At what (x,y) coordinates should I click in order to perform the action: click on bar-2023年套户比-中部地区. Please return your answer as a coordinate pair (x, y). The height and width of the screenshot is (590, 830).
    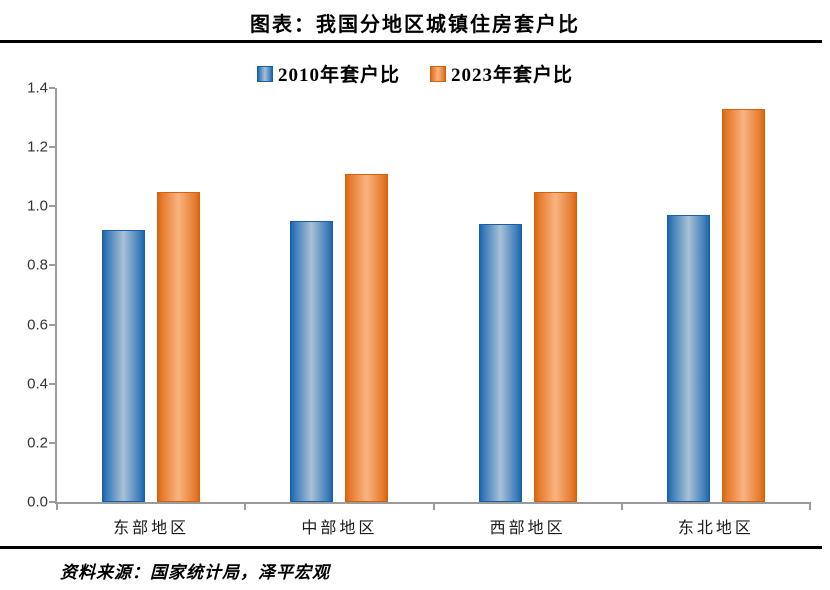
    Looking at the image, I should click on (367, 337).